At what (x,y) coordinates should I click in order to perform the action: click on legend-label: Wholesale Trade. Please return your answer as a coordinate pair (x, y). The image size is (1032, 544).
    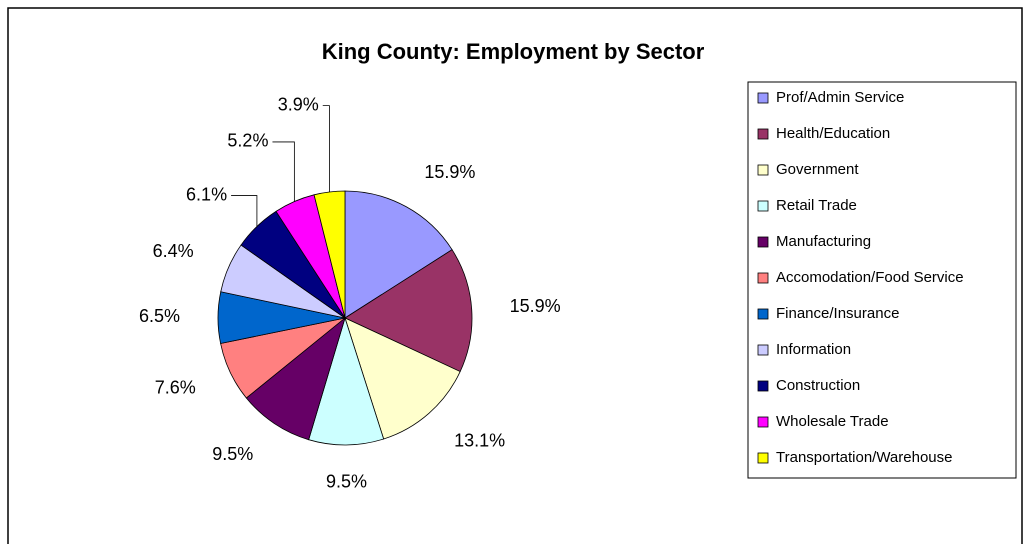
    Looking at the image, I should click on (832, 421).